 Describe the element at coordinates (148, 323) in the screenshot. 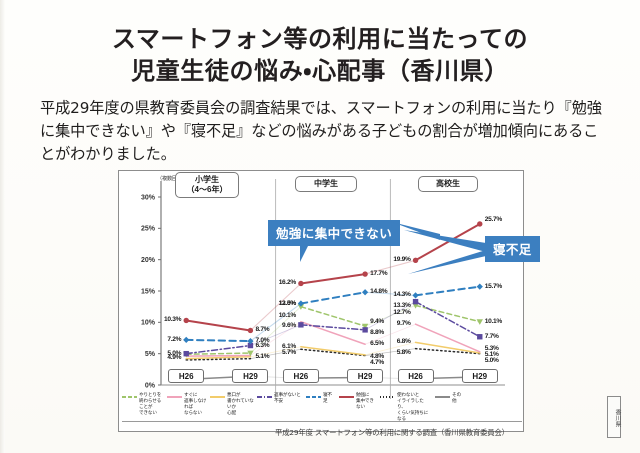

I see `y-axis-tick-label: 10%` at that location.